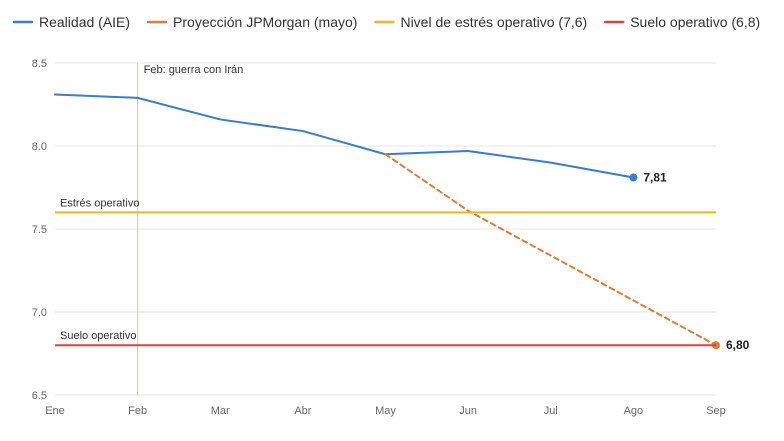 The height and width of the screenshot is (441, 784). Describe the element at coordinates (493, 22) in the screenshot. I see `legend-label: Nivel de estrés operativo (7,6)` at that location.